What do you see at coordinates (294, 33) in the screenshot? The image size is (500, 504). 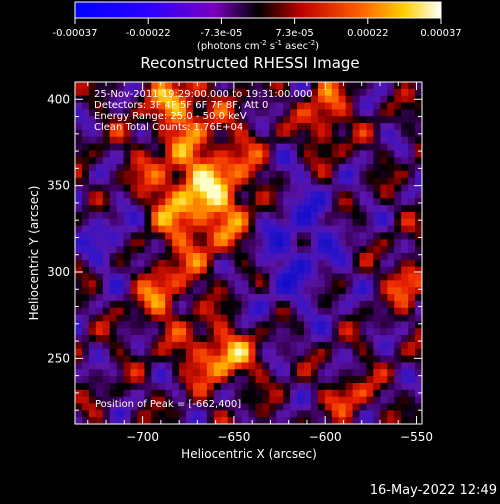 I see `colorbar-tick-label: 7.3e-05` at bounding box center [294, 33].